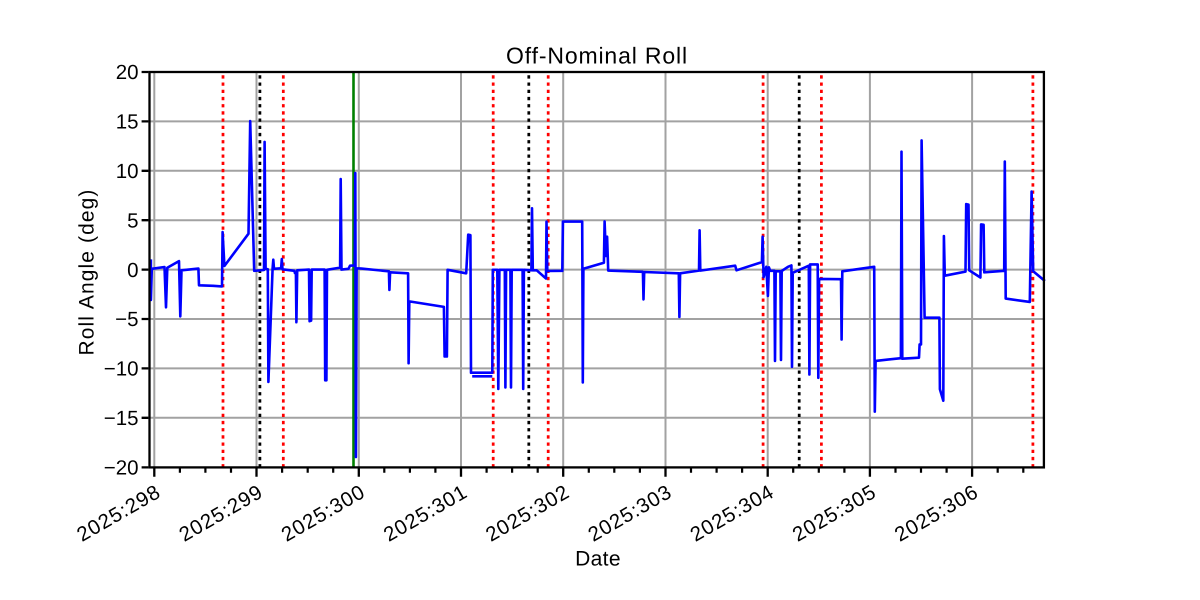 The image size is (1200, 600). What do you see at coordinates (121, 369) in the screenshot?
I see `svg-text: −10` at bounding box center [121, 369].